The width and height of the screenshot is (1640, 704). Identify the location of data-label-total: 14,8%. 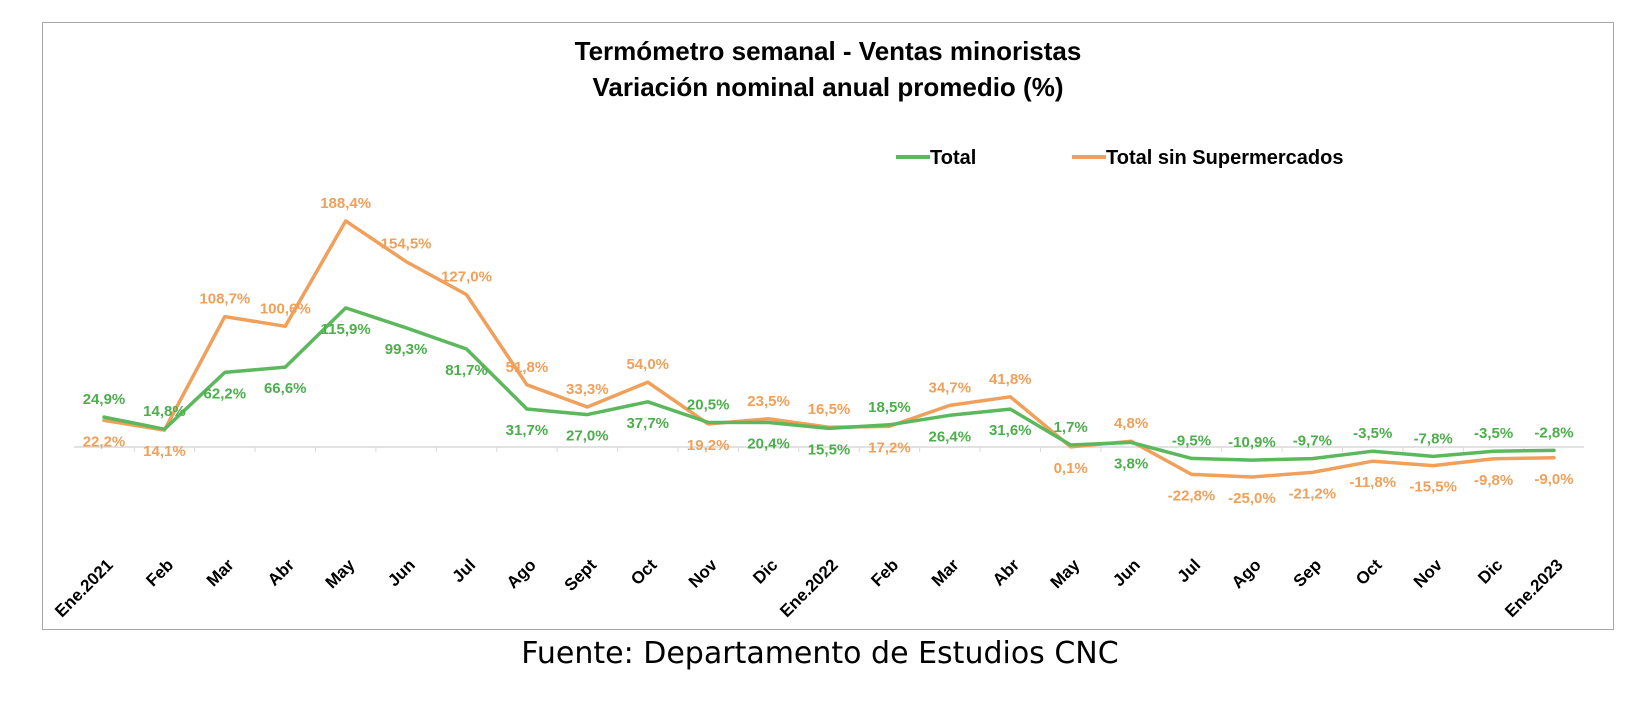
(164, 411).